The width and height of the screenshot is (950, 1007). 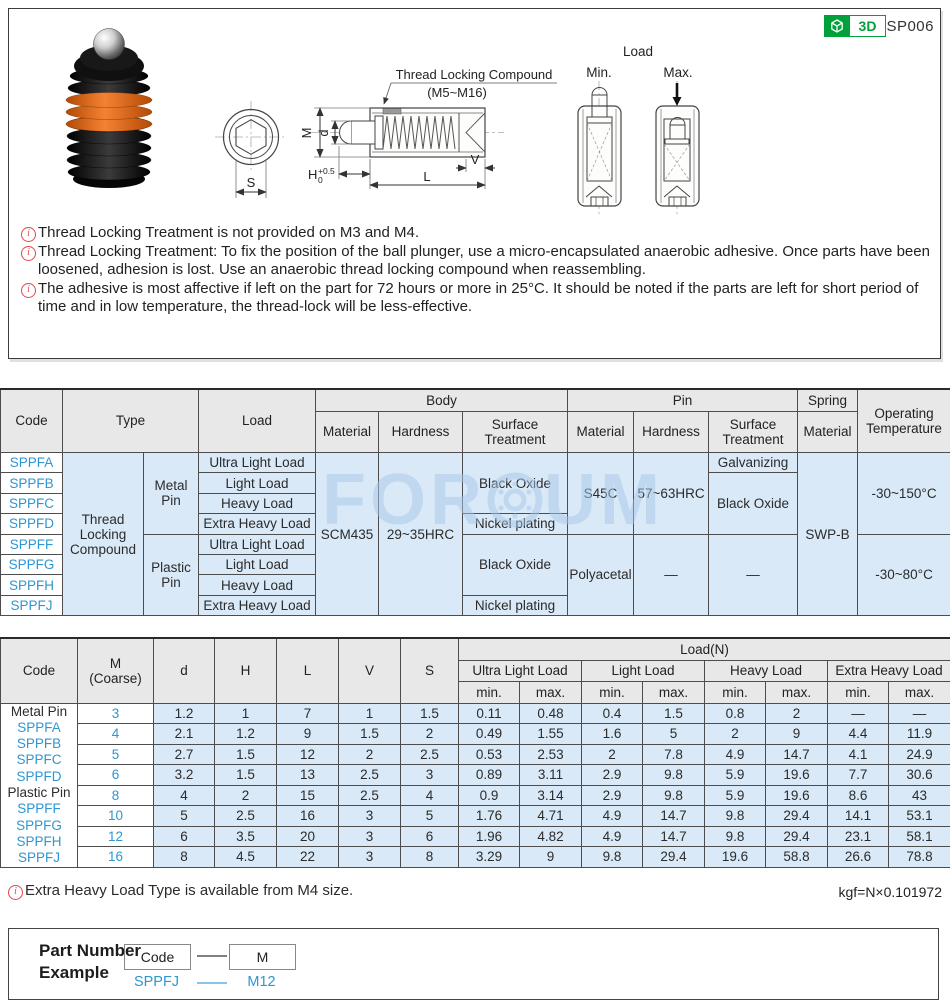 I want to click on cell: 29.4, so click(x=796, y=816).